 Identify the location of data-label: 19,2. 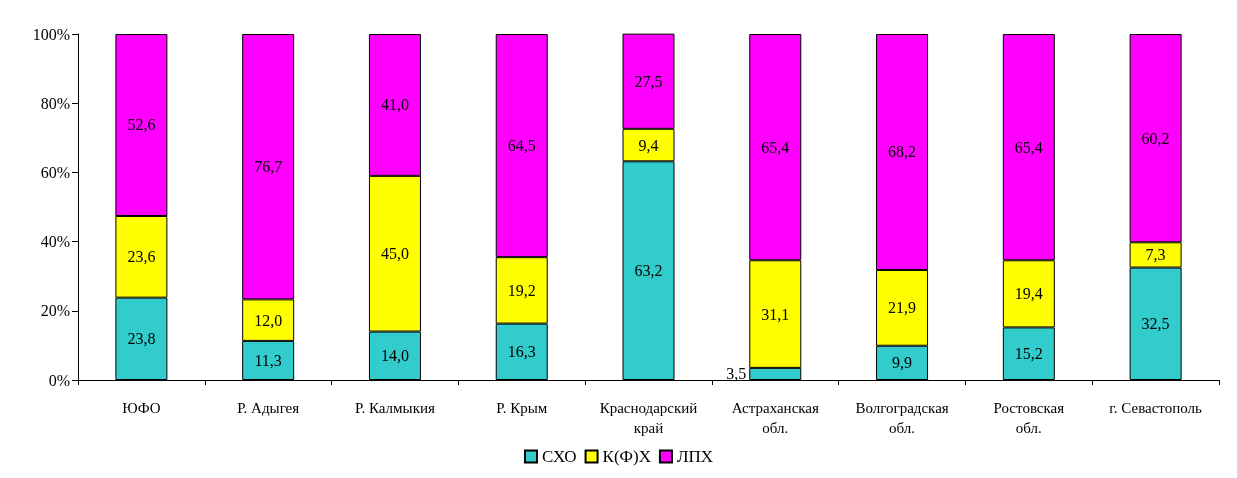
(521, 290).